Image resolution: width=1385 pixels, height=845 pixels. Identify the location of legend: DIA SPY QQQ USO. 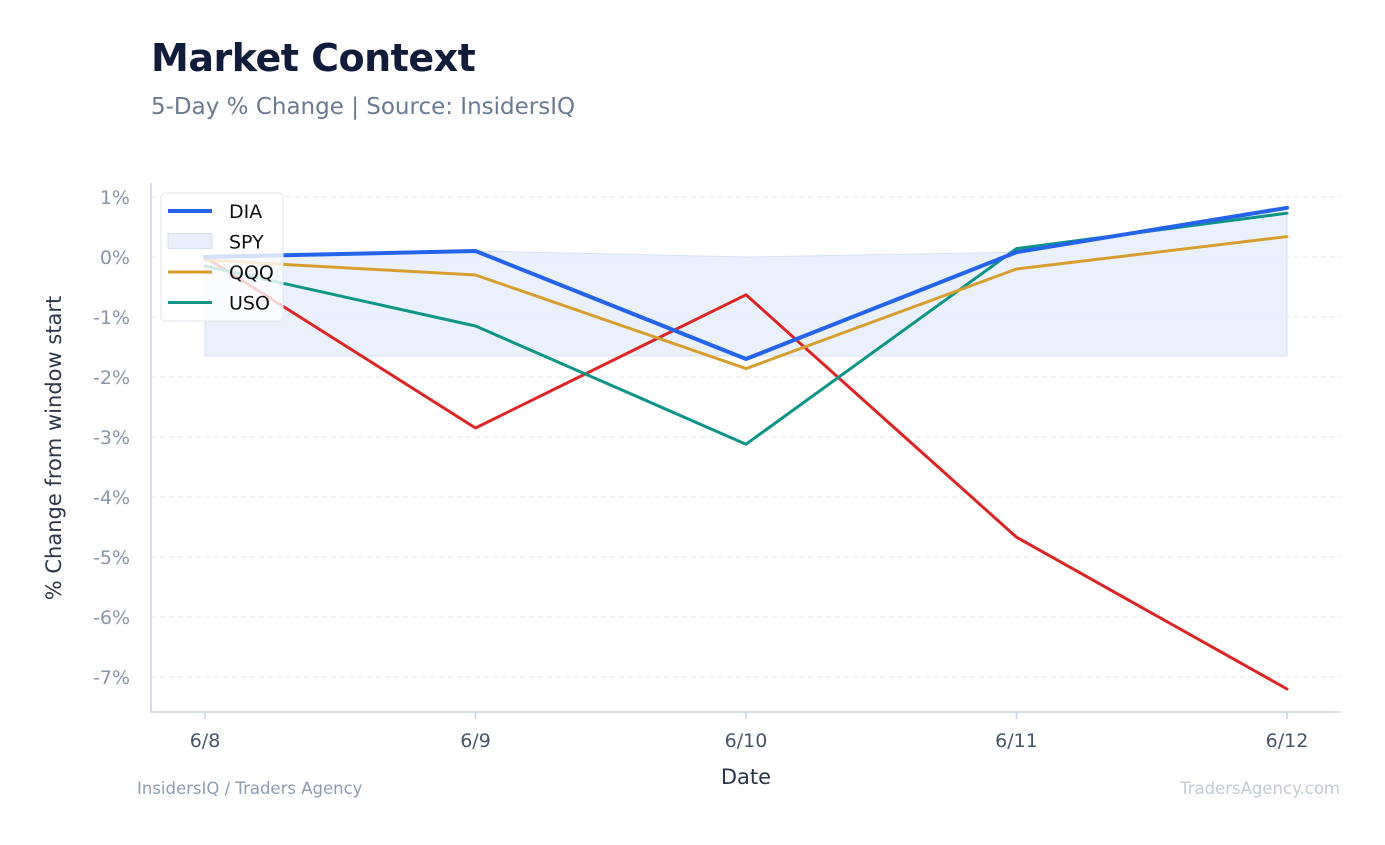
(222, 257).